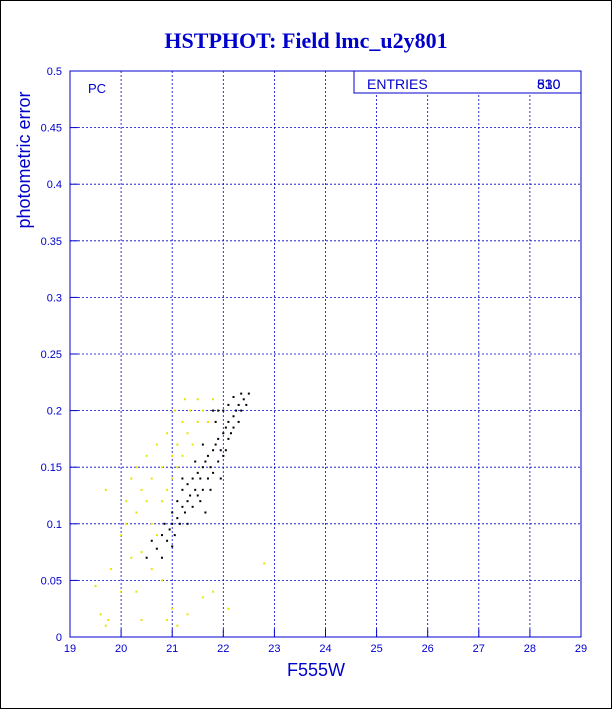  What do you see at coordinates (549, 84) in the screenshot?
I see `stats-value: 830` at bounding box center [549, 84].